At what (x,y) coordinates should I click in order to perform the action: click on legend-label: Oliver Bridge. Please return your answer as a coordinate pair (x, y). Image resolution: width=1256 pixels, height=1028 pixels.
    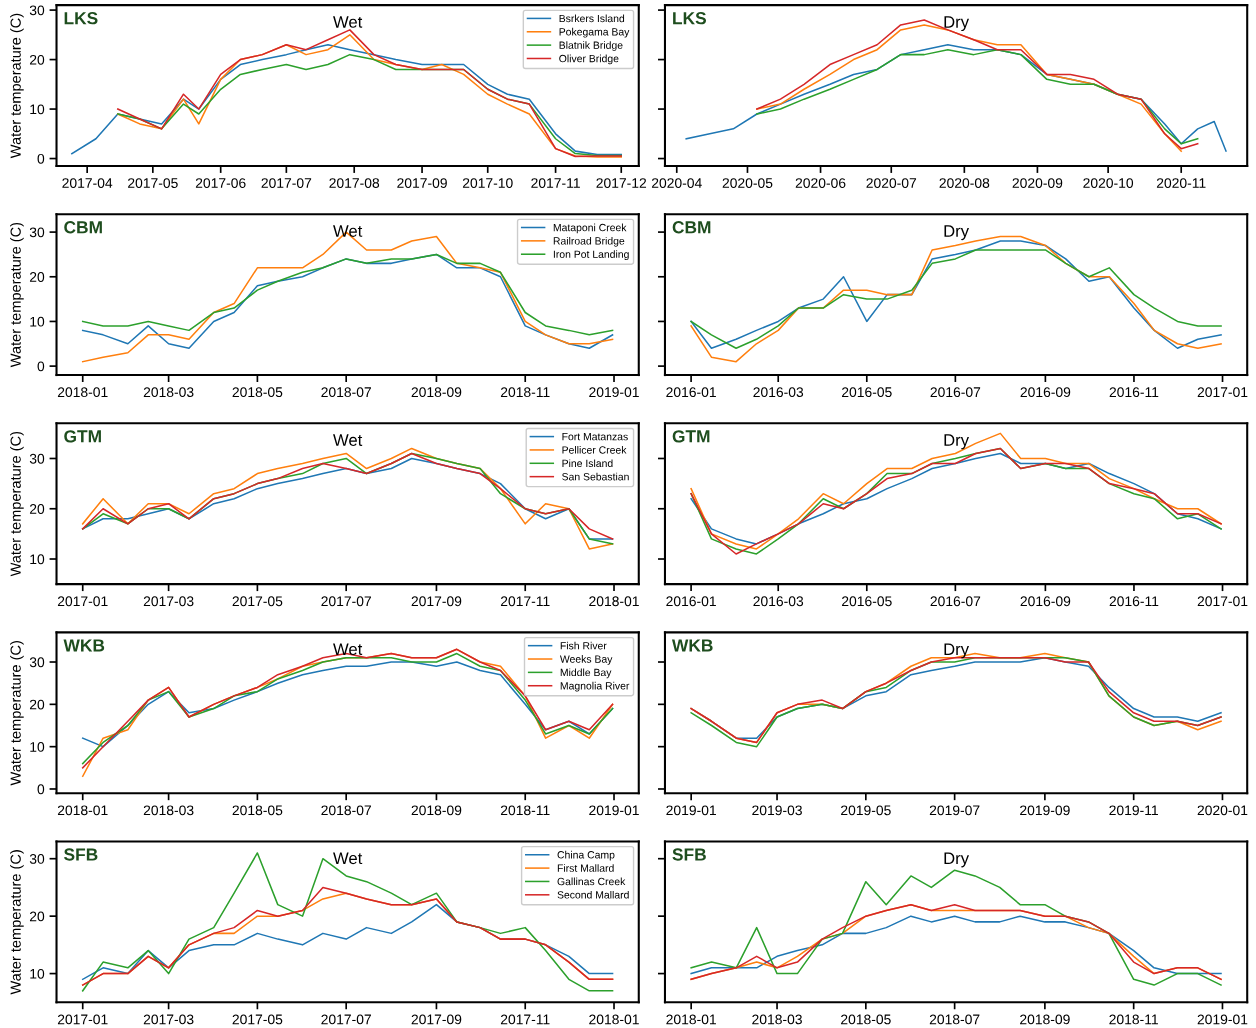
    Looking at the image, I should click on (589, 59).